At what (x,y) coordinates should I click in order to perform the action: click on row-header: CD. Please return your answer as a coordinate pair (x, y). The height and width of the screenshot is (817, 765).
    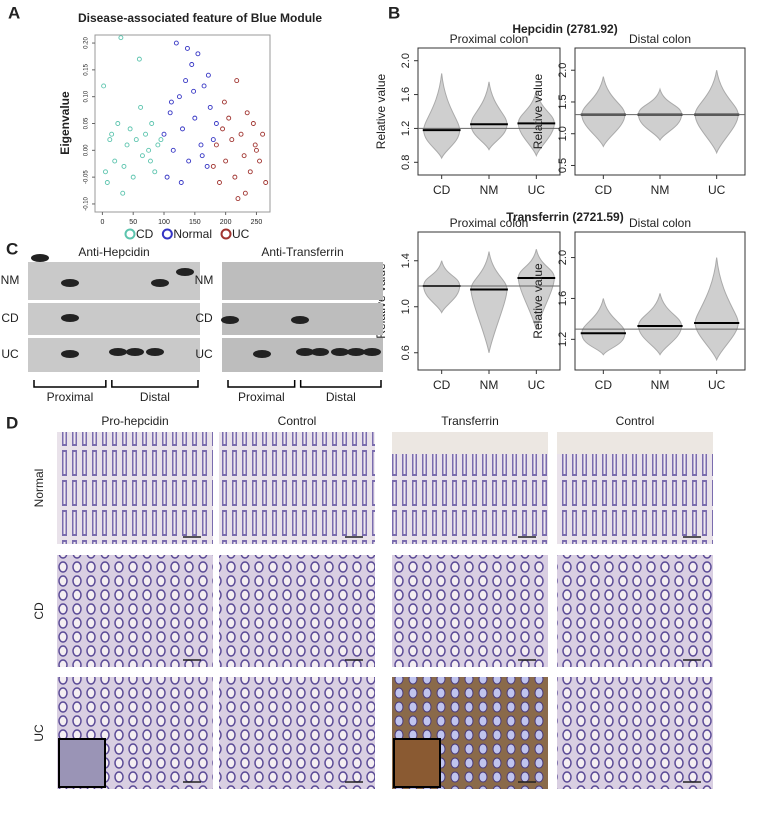
    Looking at the image, I should click on (39, 611).